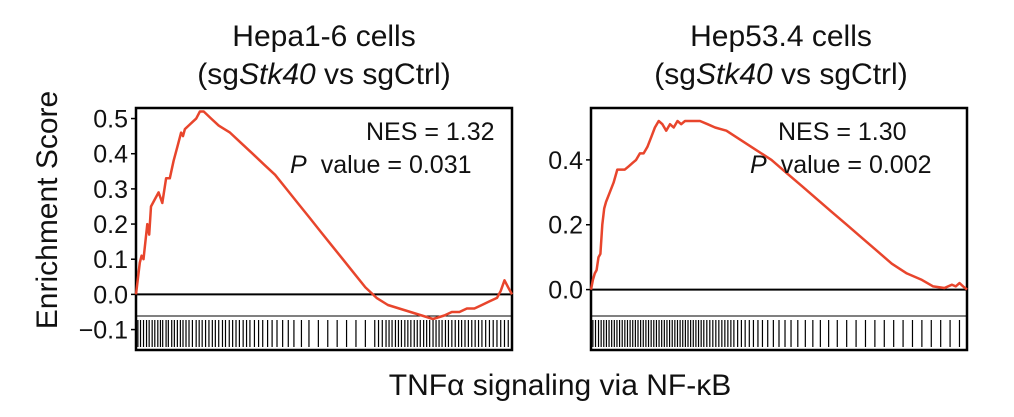  What do you see at coordinates (323, 333) in the screenshot?
I see `panel-1-hit-markers` at bounding box center [323, 333].